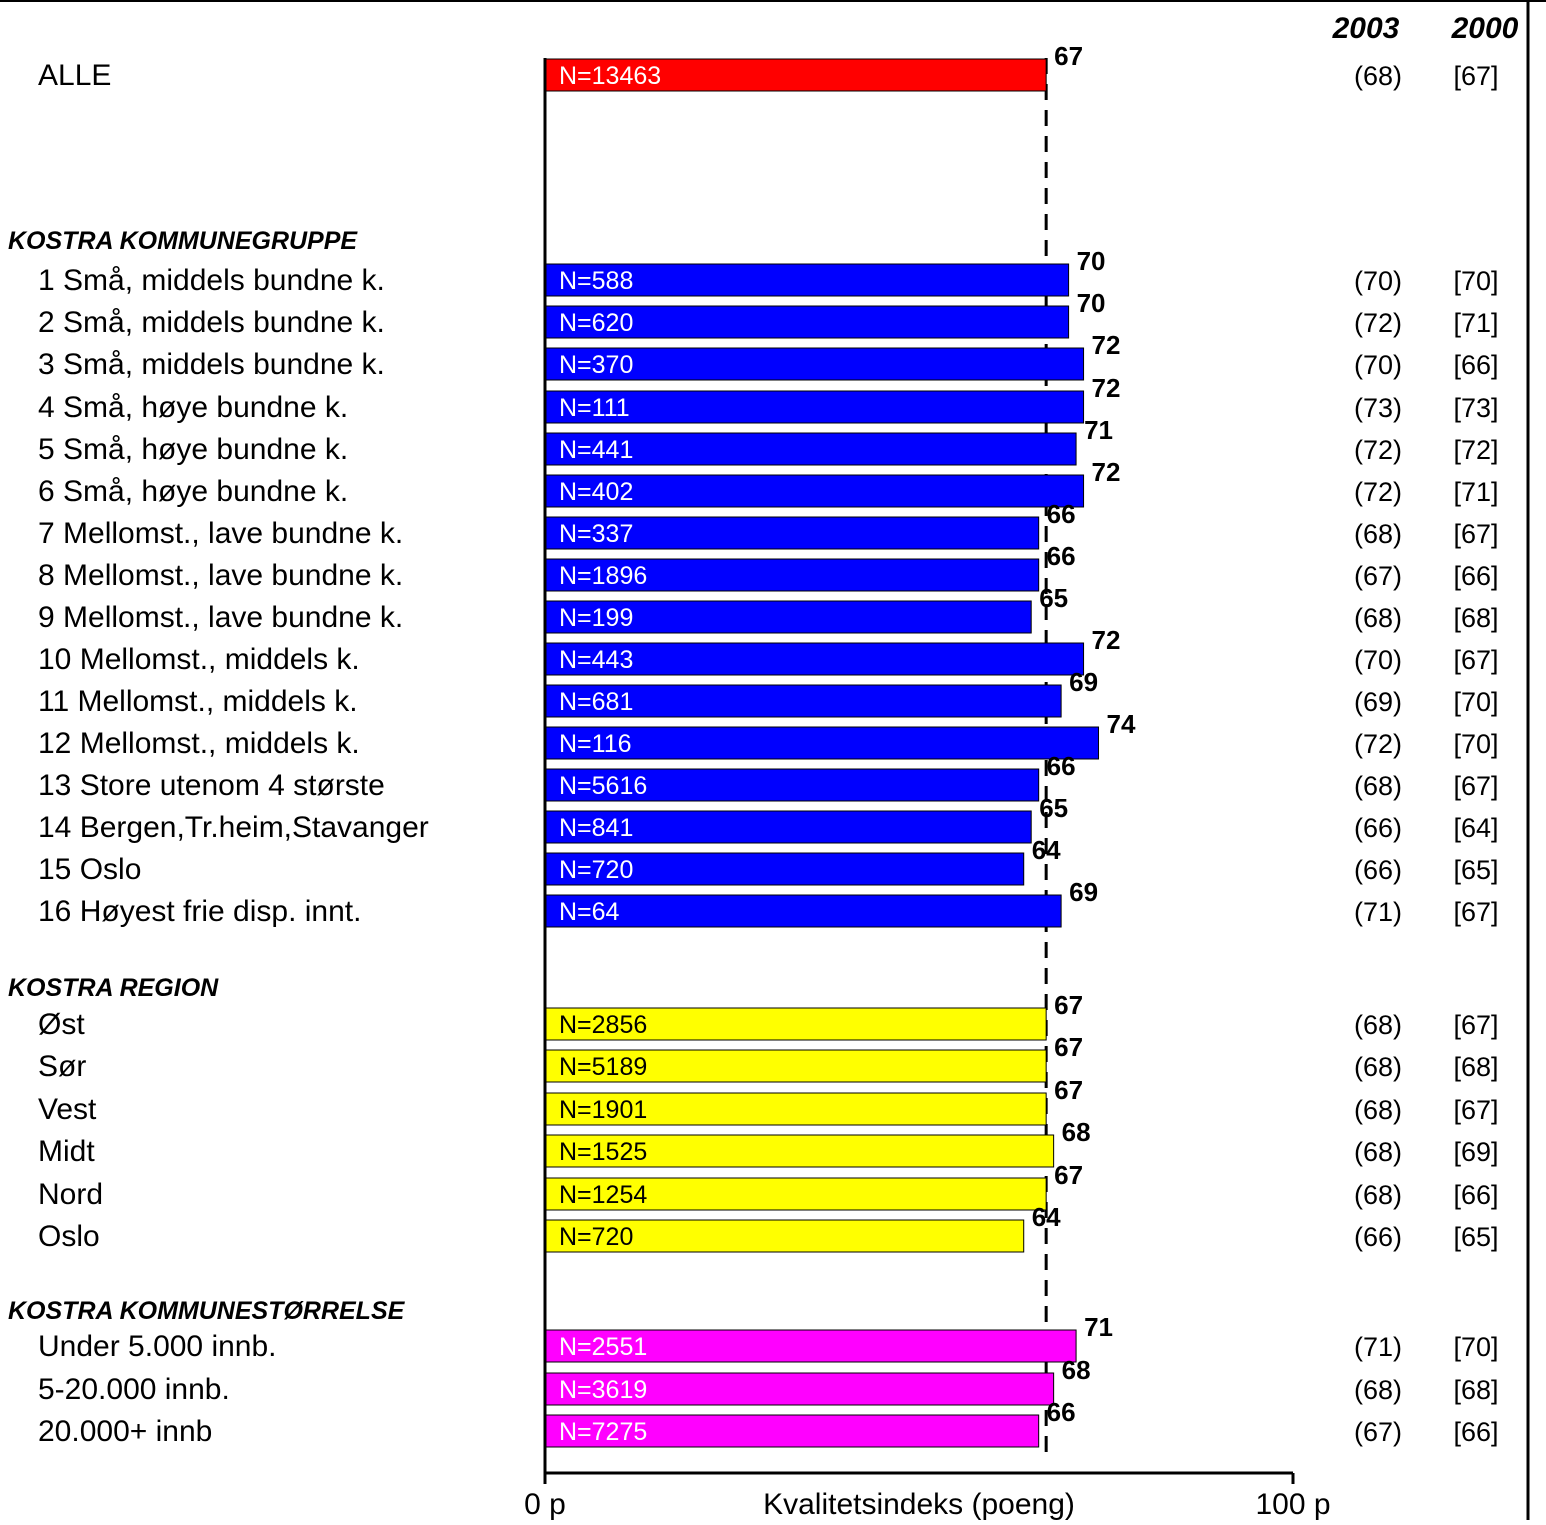 Image resolution: width=1546 pixels, height=1525 pixels. Describe the element at coordinates (74, 75) in the screenshot. I see `category-label: ALLE` at that location.